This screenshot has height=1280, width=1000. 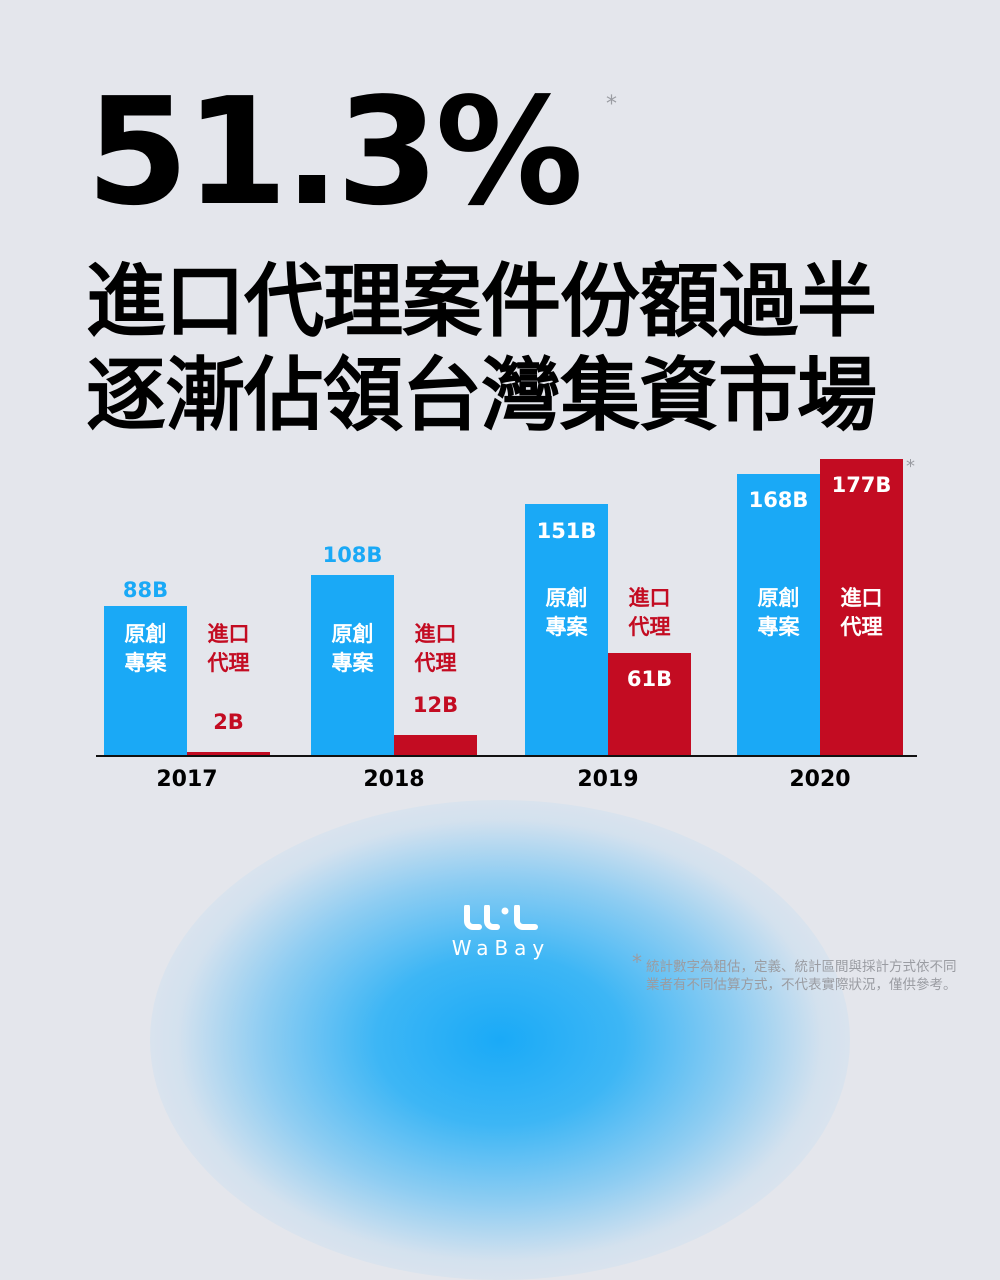 I want to click on headline-line2: 逐漸佔領台灣集資市場, so click(x=481, y=395).